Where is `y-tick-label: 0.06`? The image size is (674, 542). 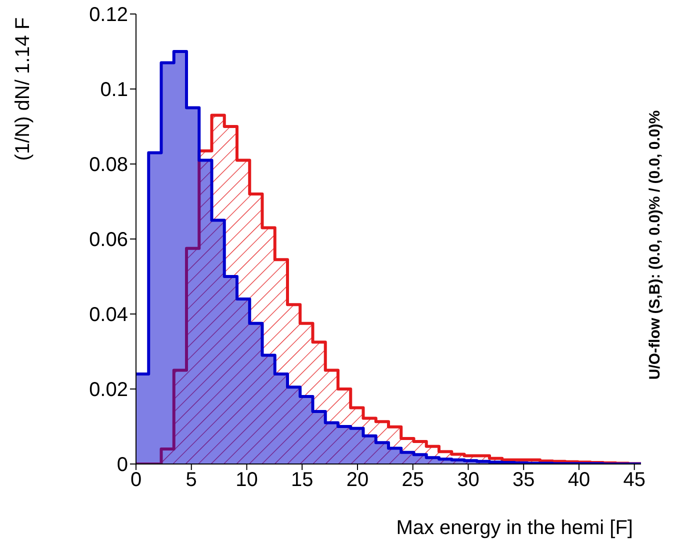
y-tick-label: 0.06 is located at coordinates (108, 240).